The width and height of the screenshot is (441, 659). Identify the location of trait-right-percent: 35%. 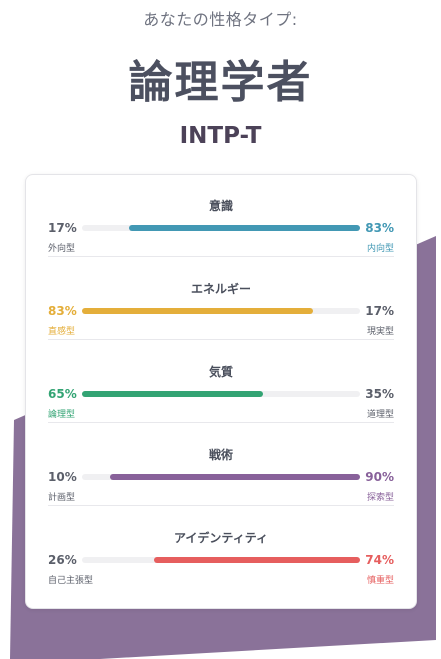
(379, 394).